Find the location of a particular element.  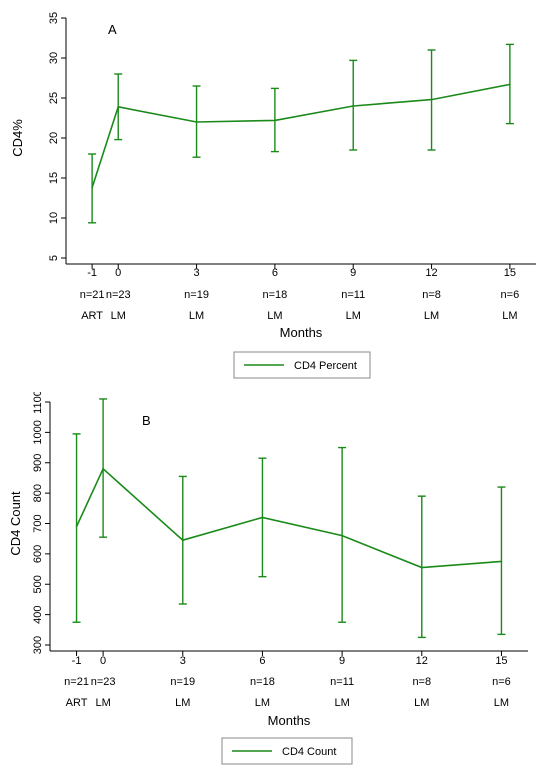

panel-label: A is located at coordinates (112, 29).